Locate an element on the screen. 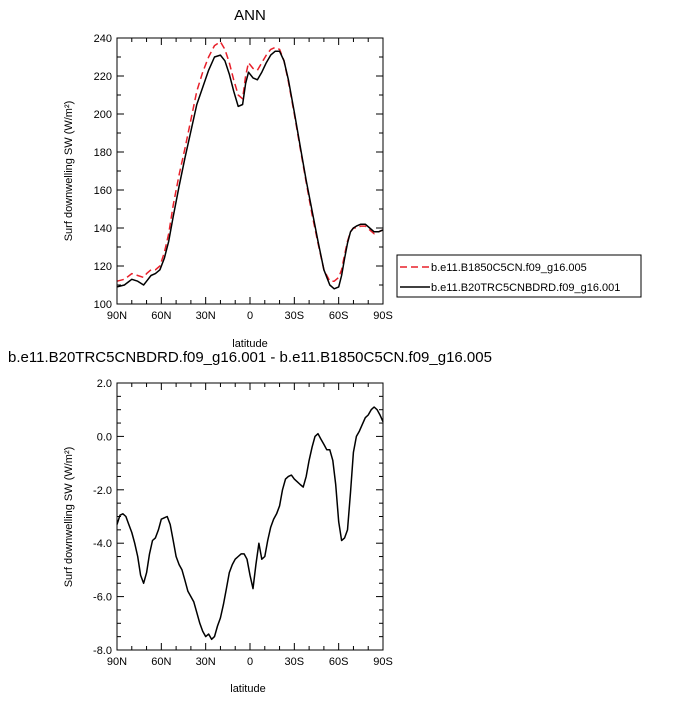  bottom-panel-xtick-label: 30N is located at coordinates (206, 662).